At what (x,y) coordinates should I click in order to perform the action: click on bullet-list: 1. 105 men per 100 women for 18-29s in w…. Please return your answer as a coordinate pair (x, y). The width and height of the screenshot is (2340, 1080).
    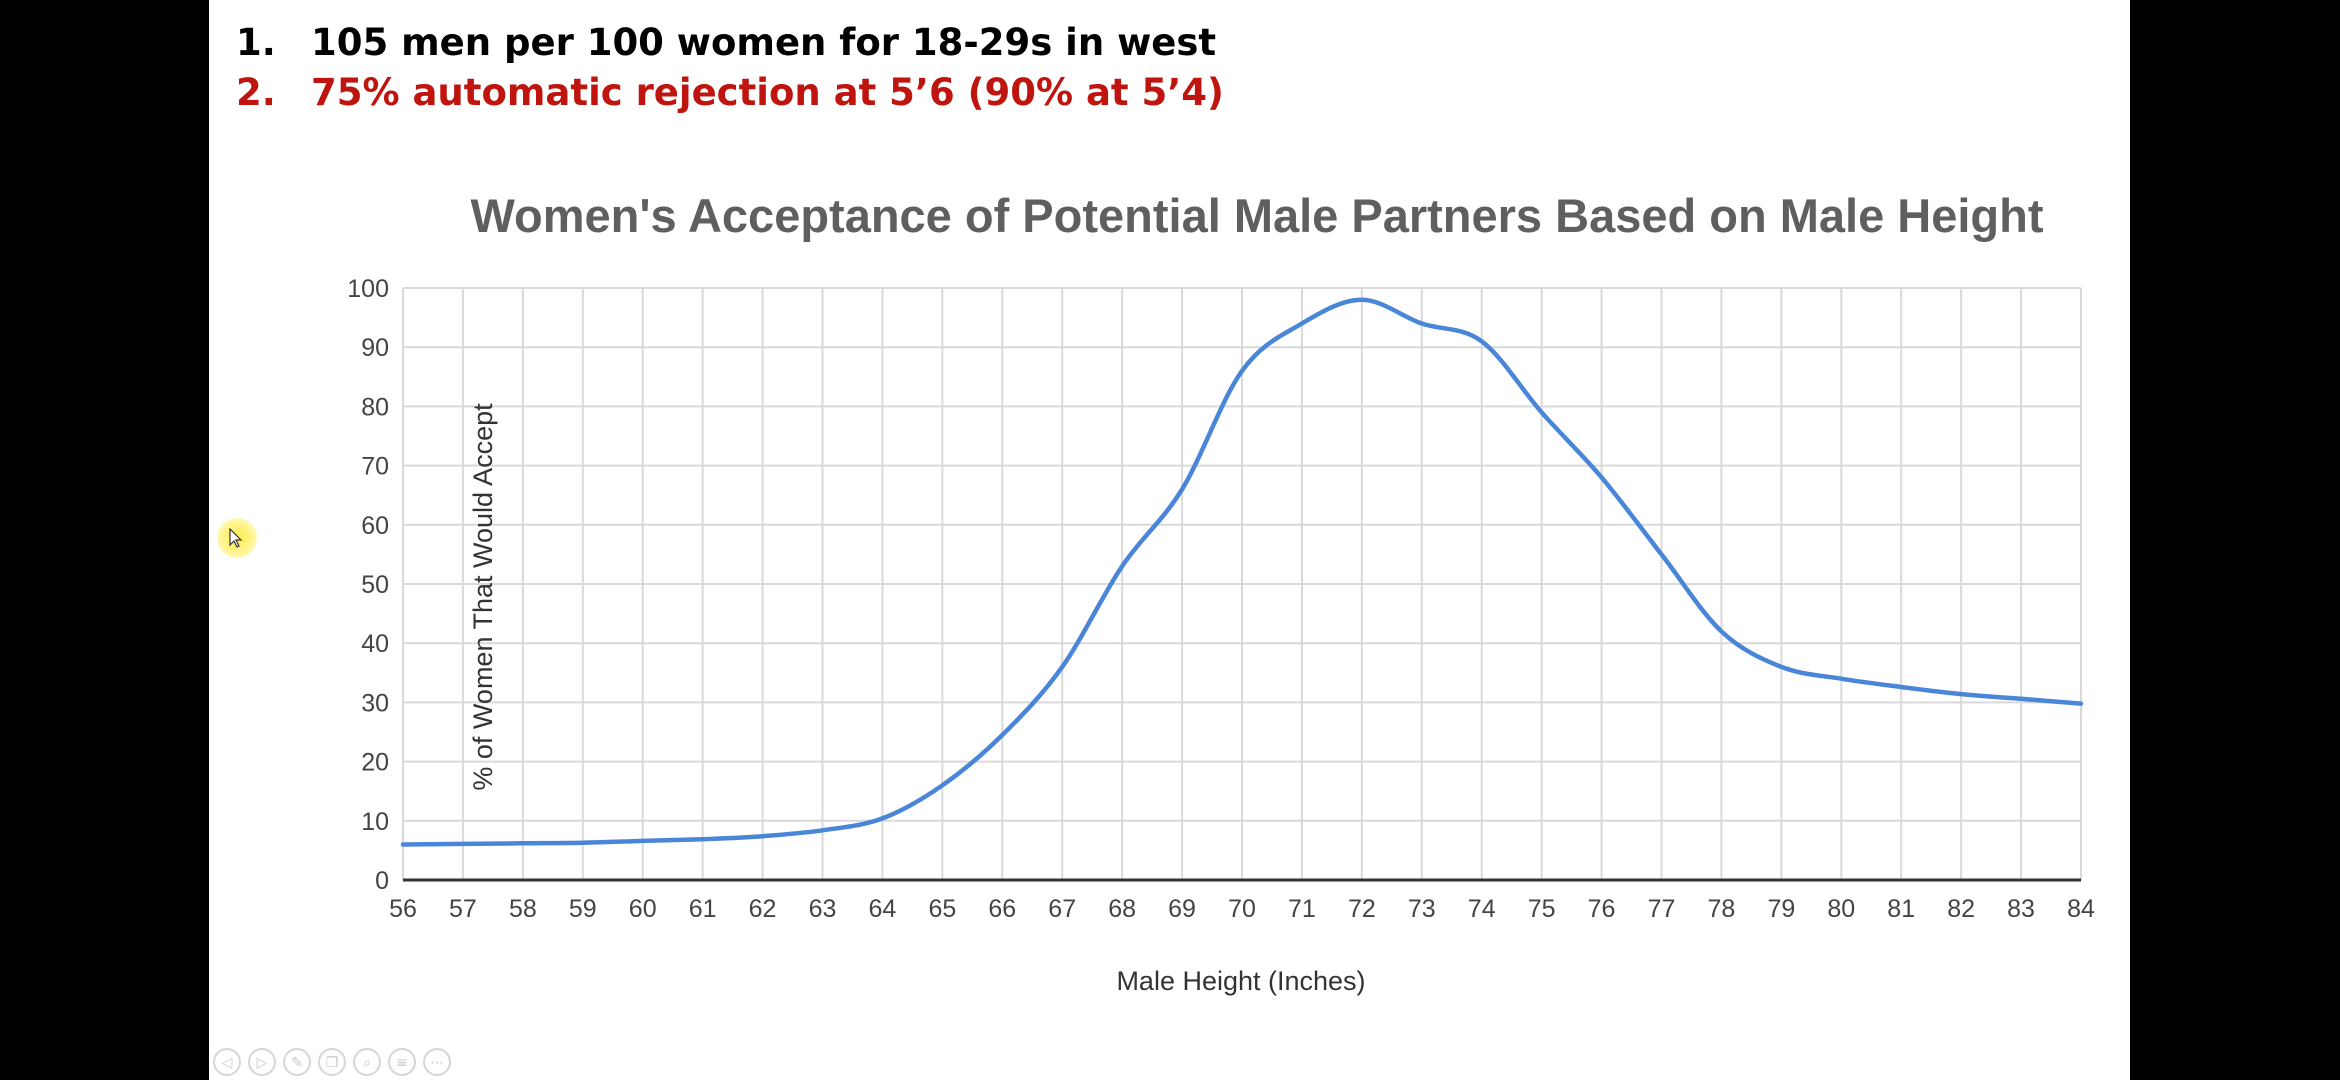
    Looking at the image, I should click on (730, 68).